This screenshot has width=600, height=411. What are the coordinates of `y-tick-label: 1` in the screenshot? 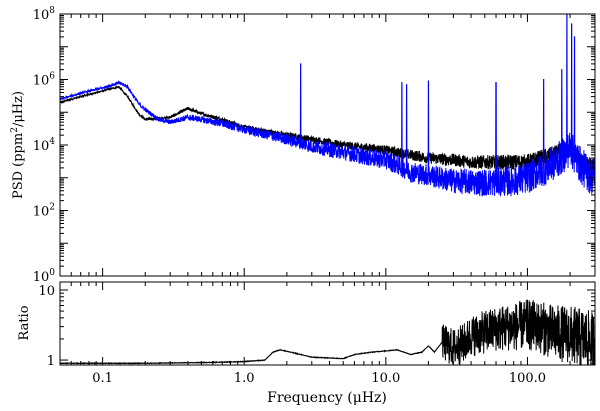 It's located at (51, 361).